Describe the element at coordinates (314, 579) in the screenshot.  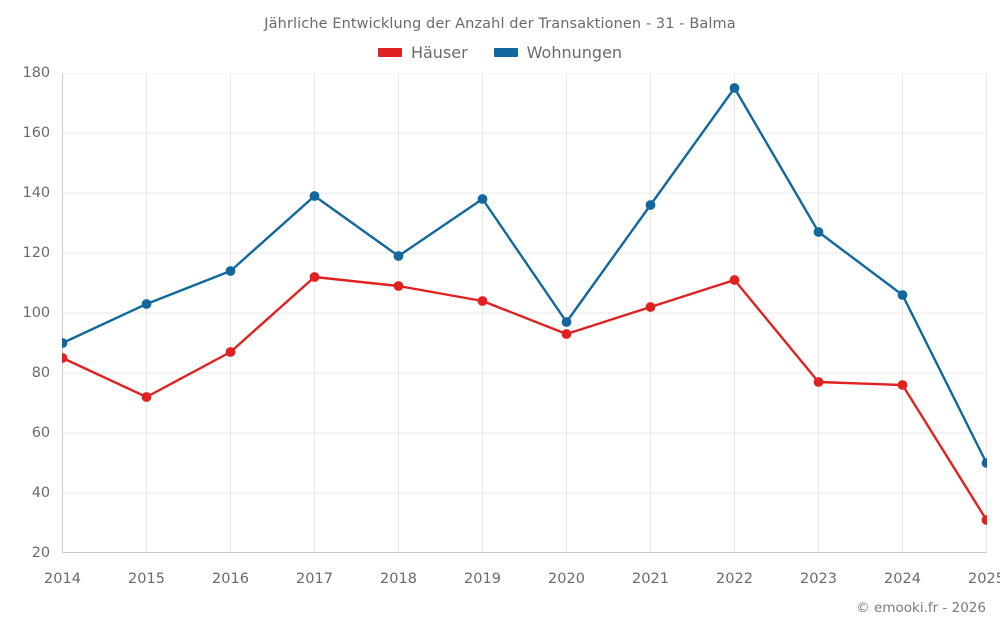
I see `x-axis-tick-label: 2017` at that location.